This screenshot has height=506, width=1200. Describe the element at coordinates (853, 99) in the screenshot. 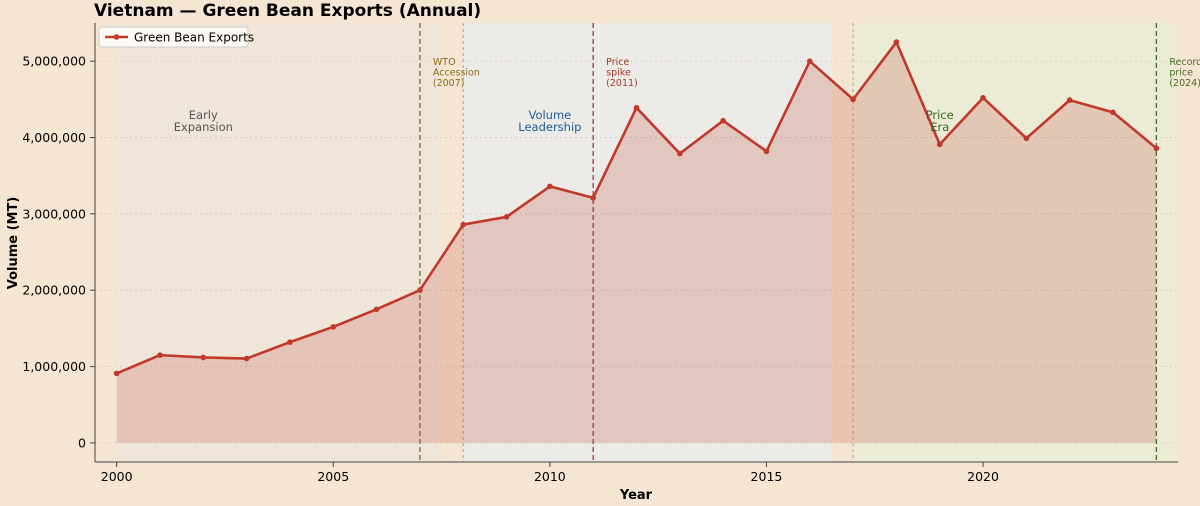

I see `data-point-2017` at that location.